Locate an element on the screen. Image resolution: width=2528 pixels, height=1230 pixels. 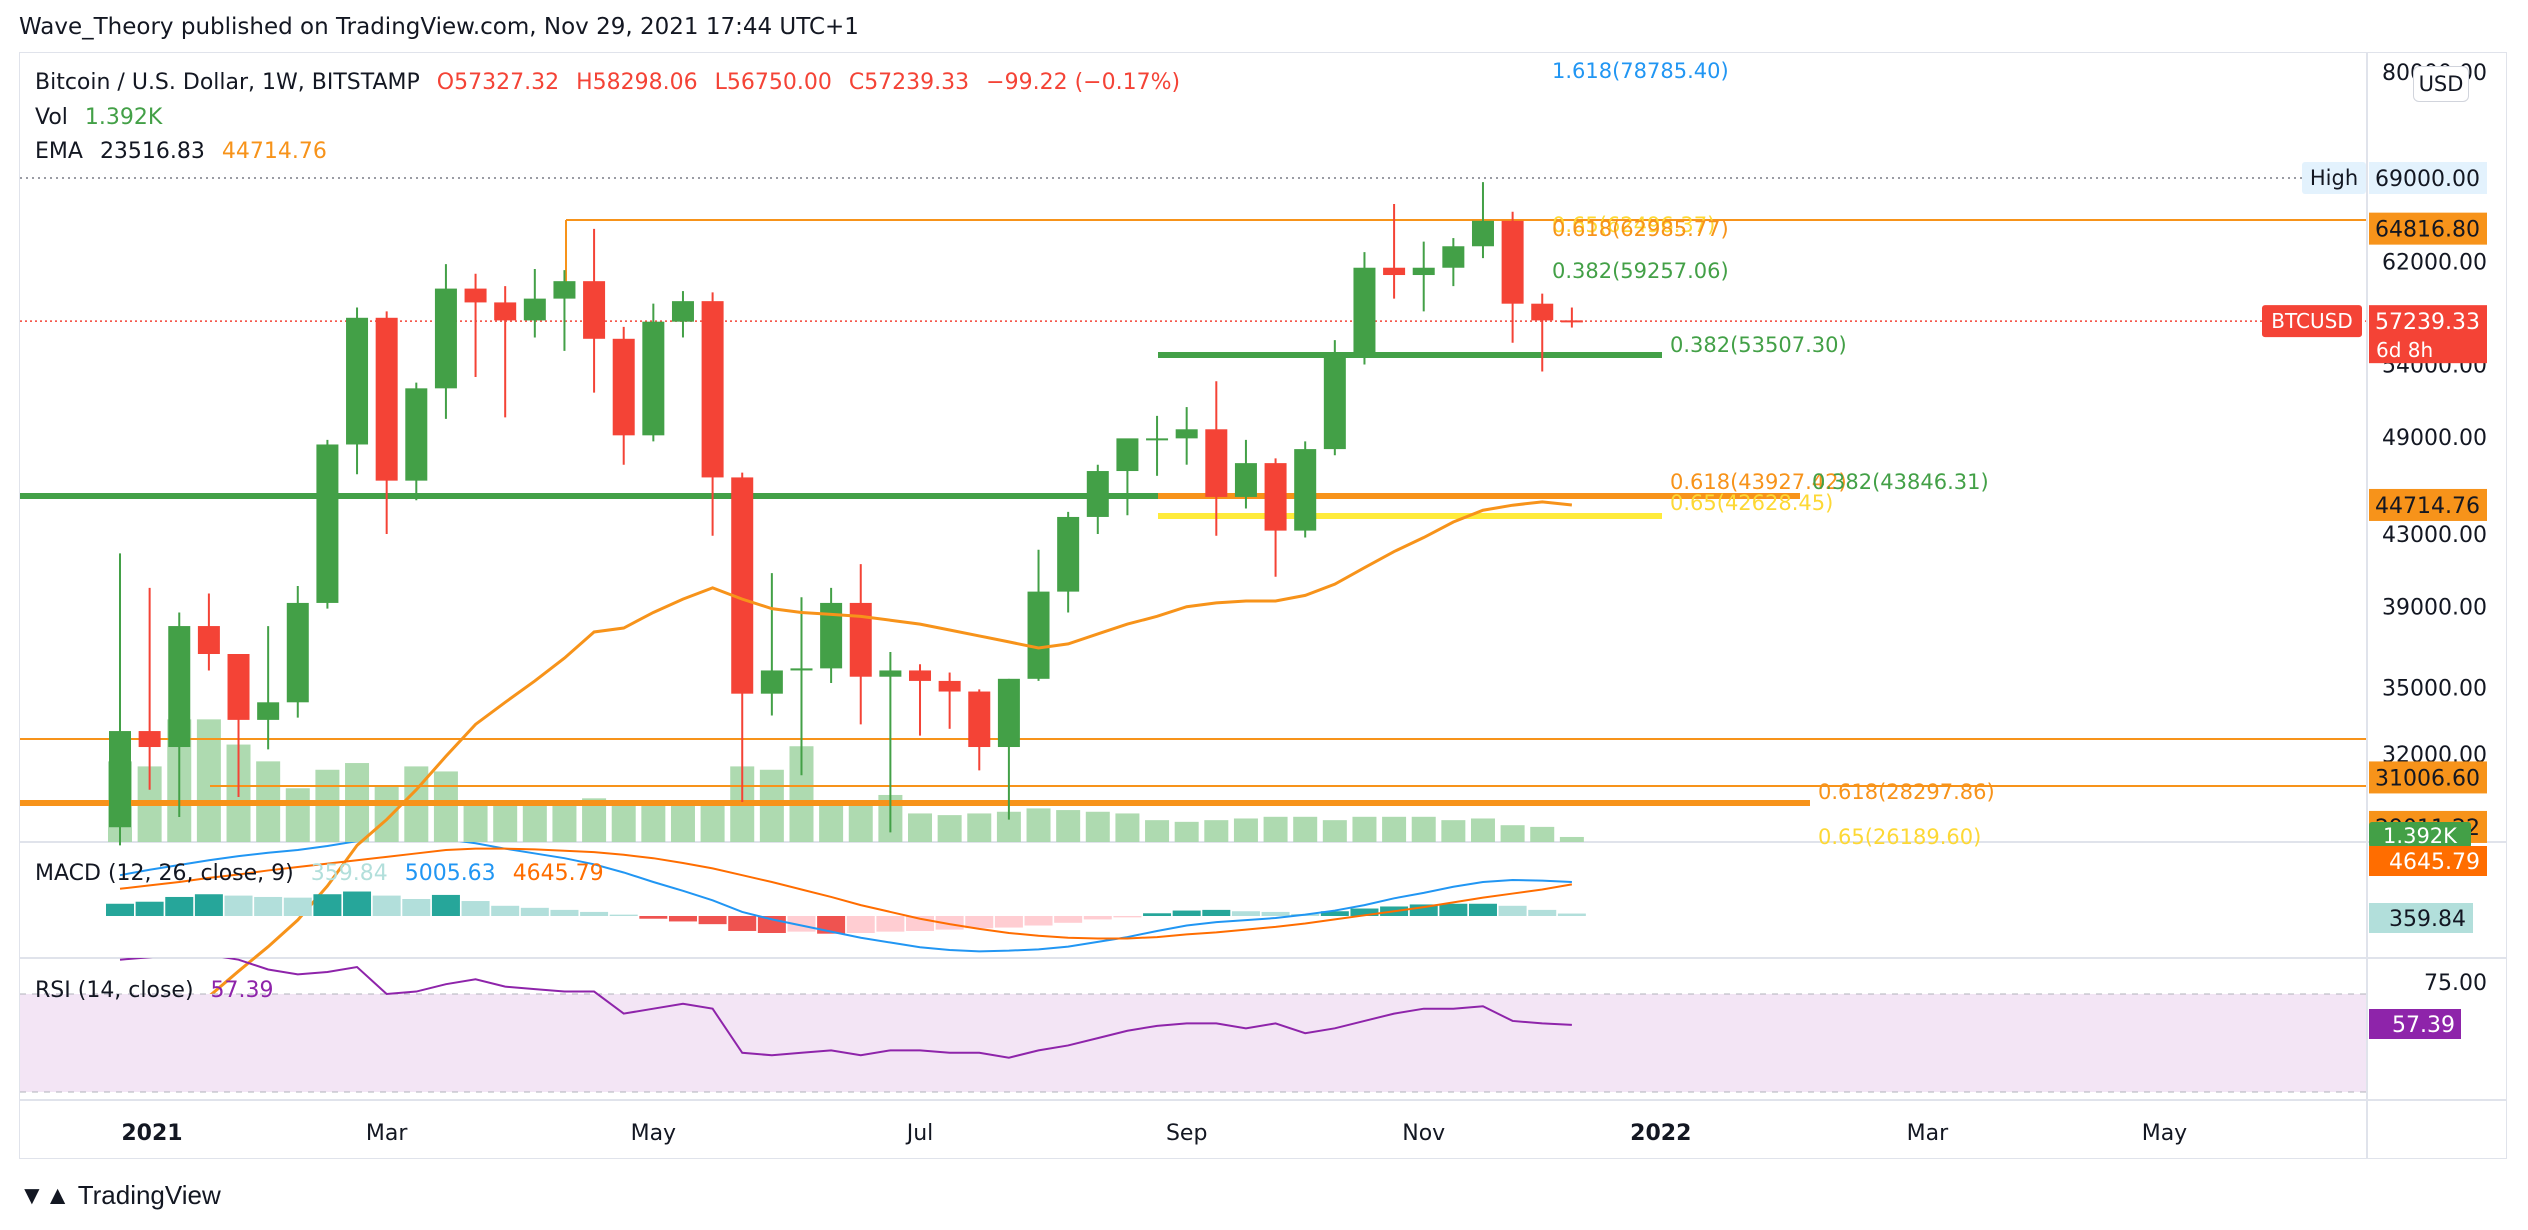
fib-label: 0.382(43846.31) is located at coordinates (1900, 482).